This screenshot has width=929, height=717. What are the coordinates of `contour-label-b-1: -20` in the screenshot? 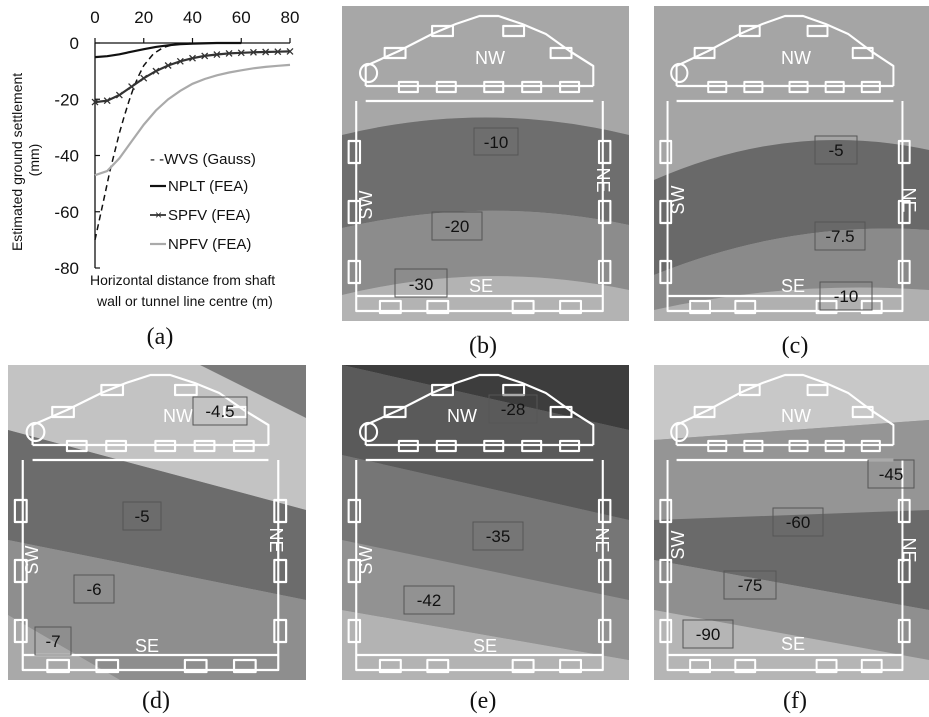 It's located at (457, 226).